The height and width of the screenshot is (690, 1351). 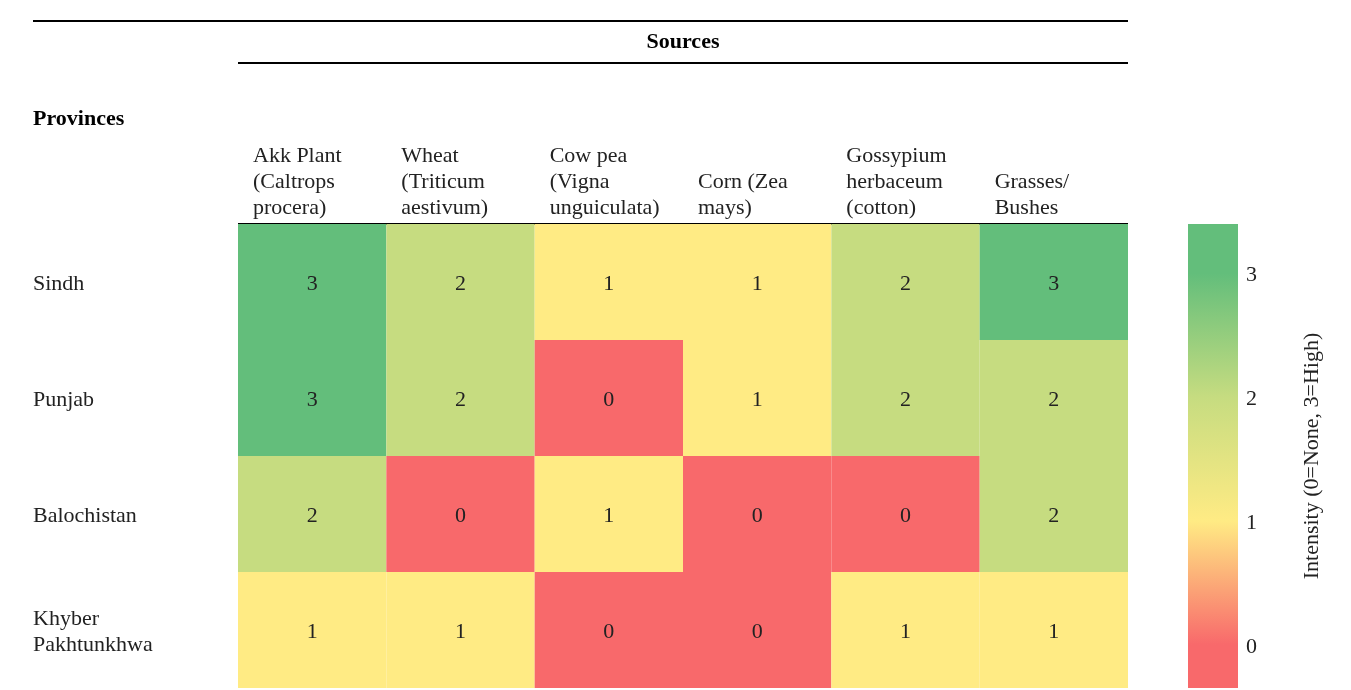 I want to click on y-tick-label: Punjab, so click(x=64, y=398).